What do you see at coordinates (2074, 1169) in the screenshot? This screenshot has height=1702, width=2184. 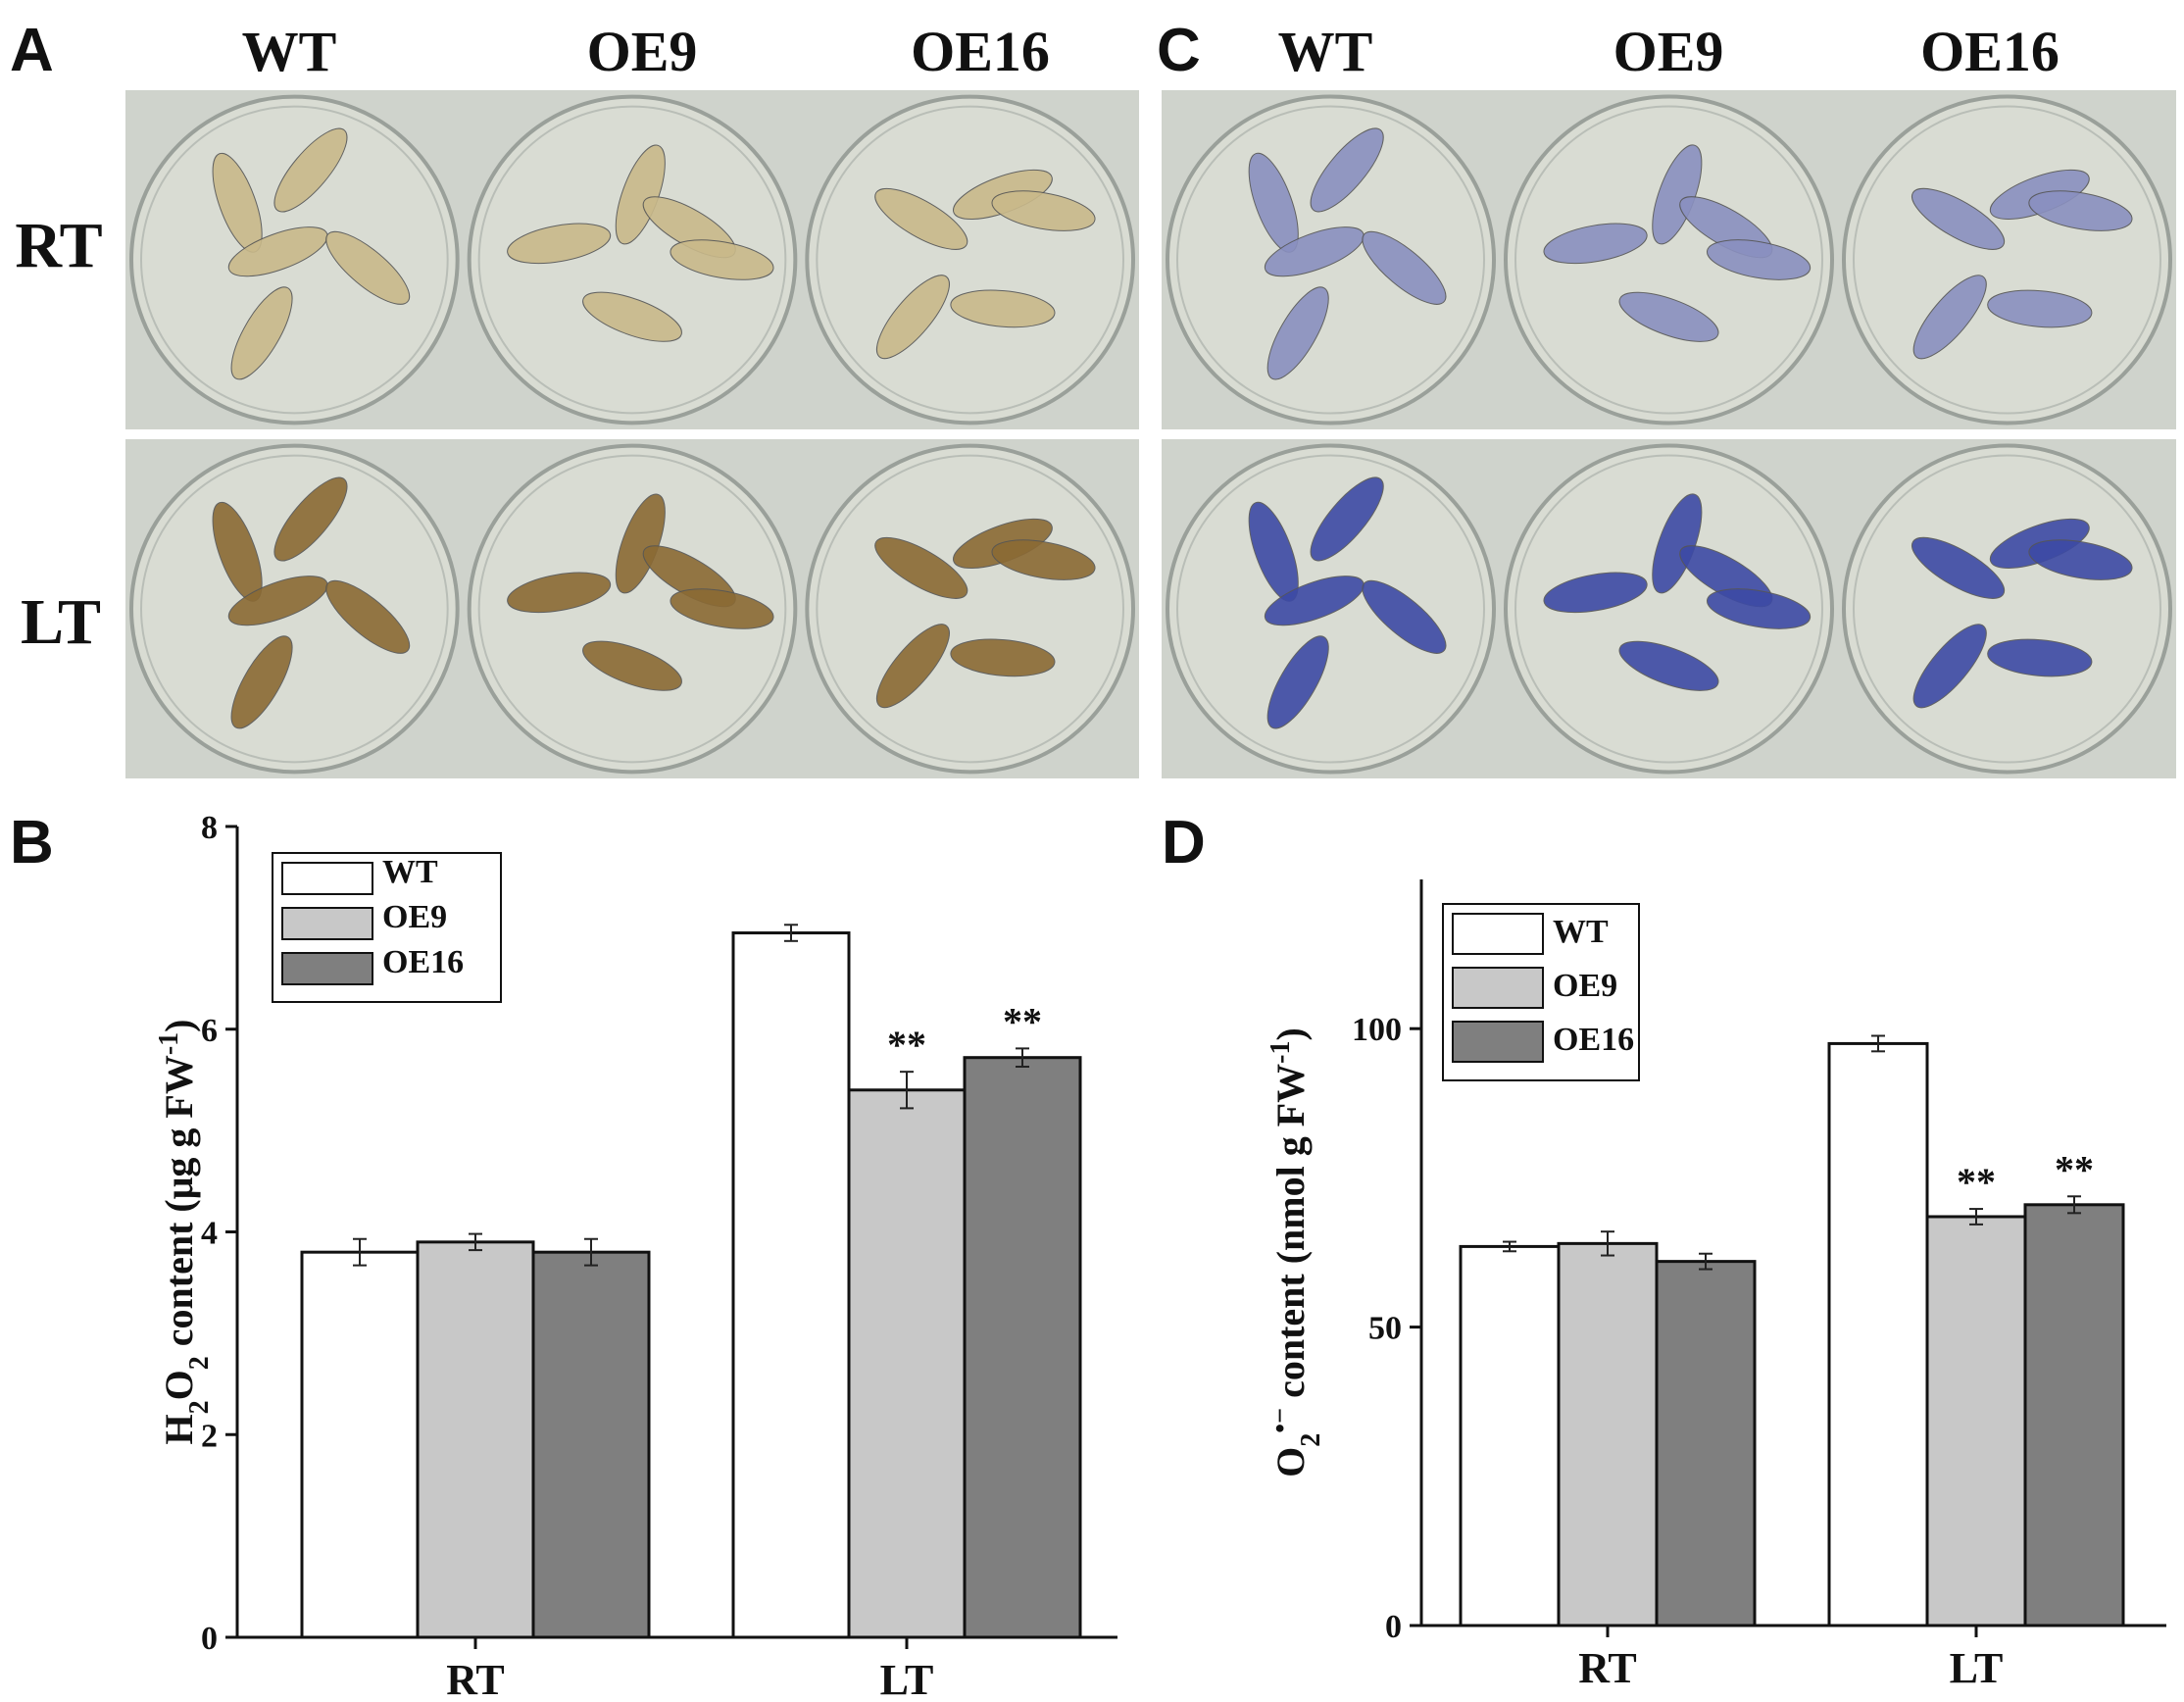 I see `chart-d-sig-LT-OE16: **` at bounding box center [2074, 1169].